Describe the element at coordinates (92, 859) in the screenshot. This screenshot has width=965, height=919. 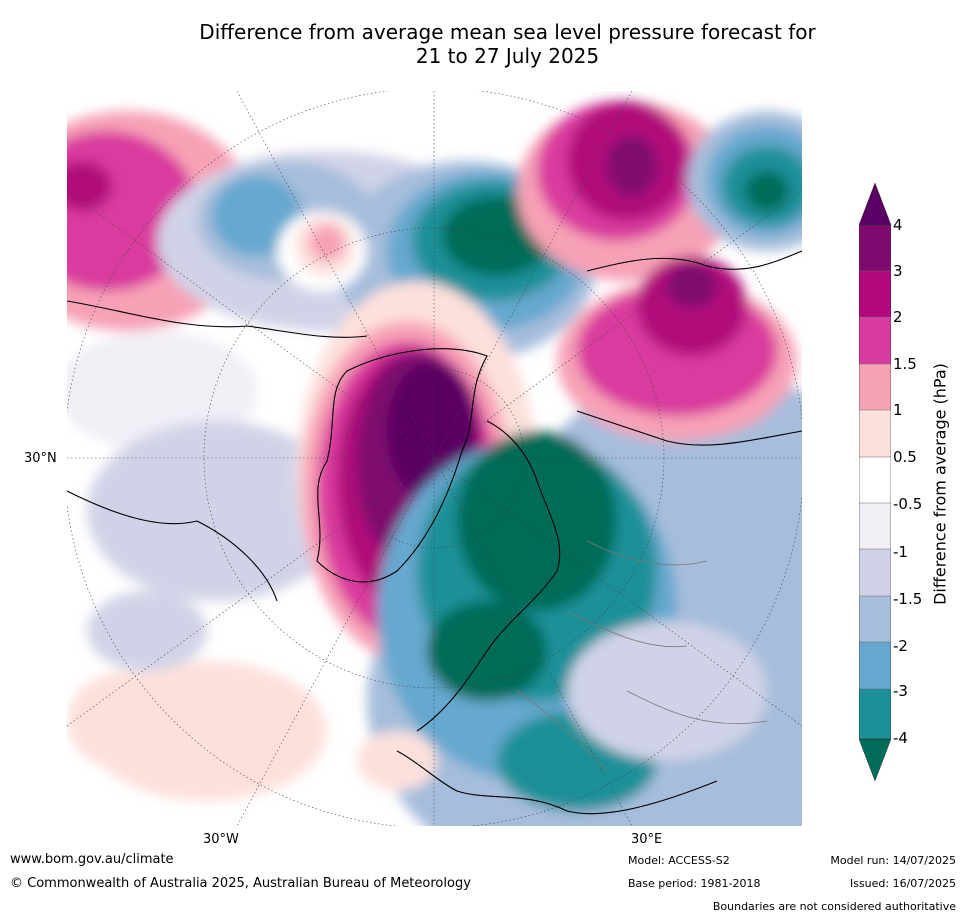
I see `website-link: www.bom.gov.au/climate` at that location.